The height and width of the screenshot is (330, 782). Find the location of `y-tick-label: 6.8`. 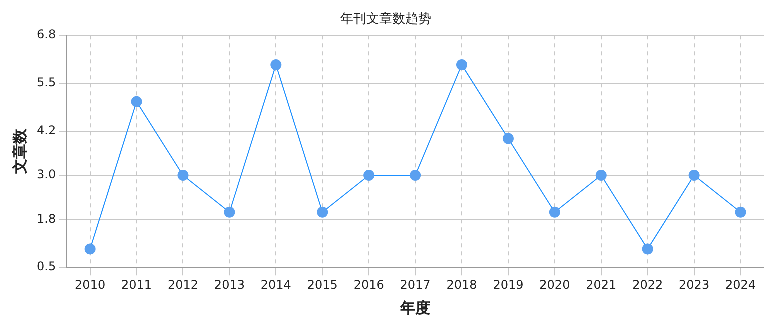

y-tick-label: 6.8 is located at coordinates (46, 35).